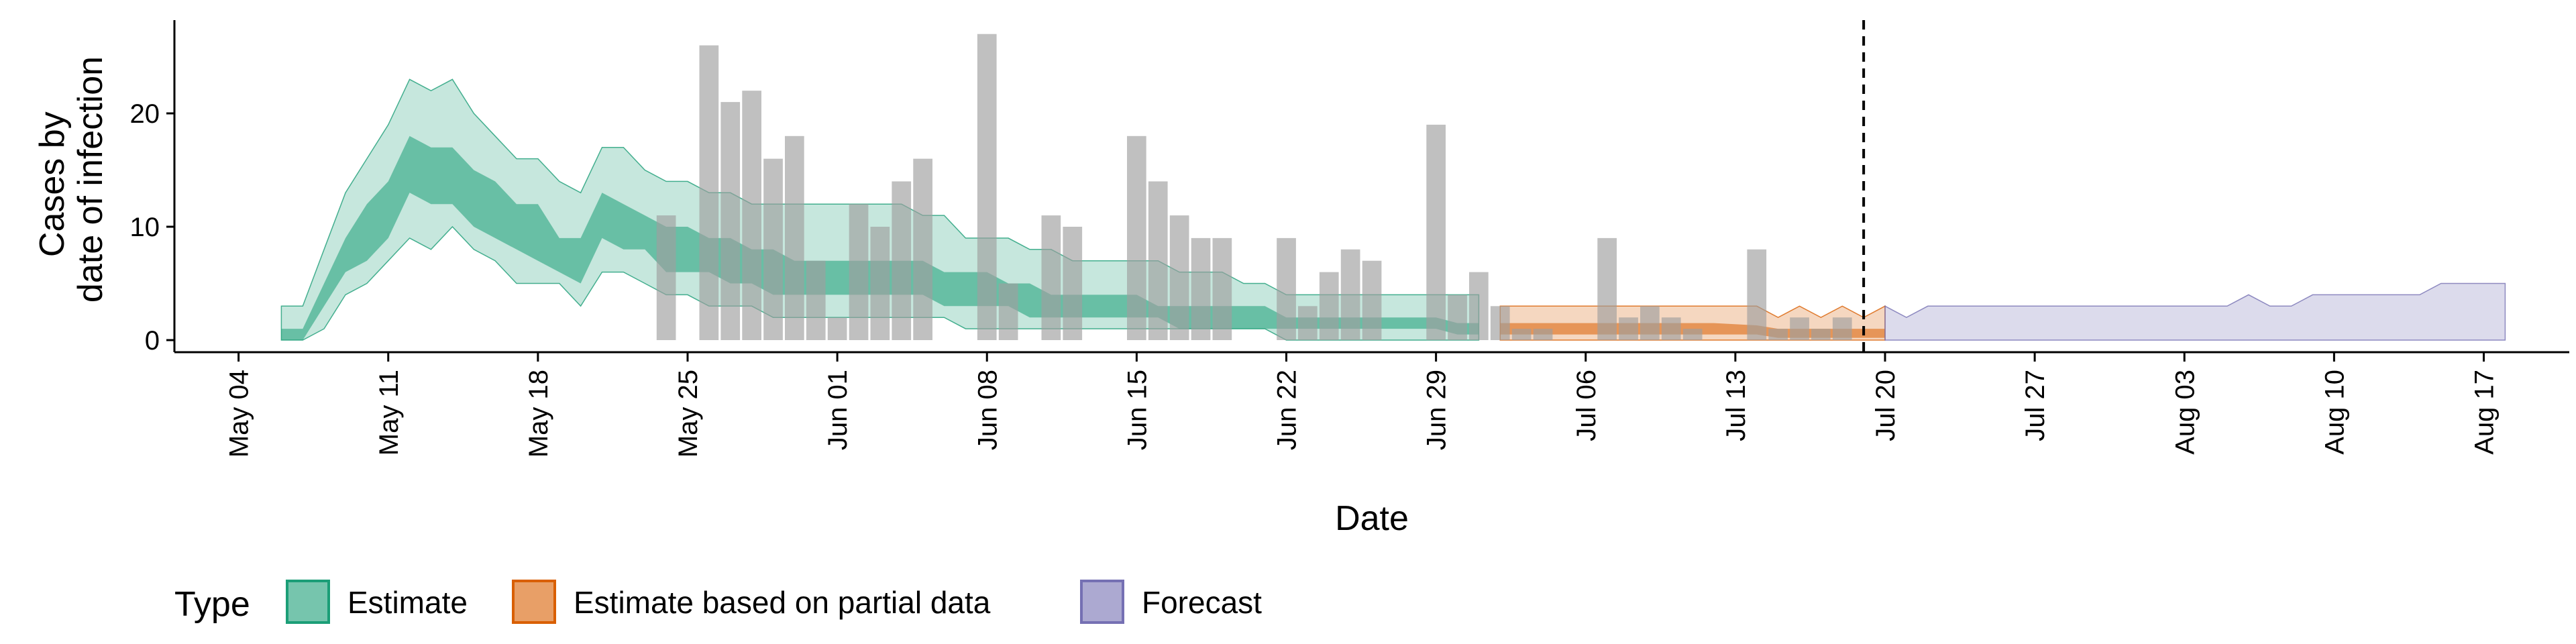 This screenshot has width=2576, height=644. What do you see at coordinates (2195, 312) in the screenshot?
I see `forecast-band` at bounding box center [2195, 312].